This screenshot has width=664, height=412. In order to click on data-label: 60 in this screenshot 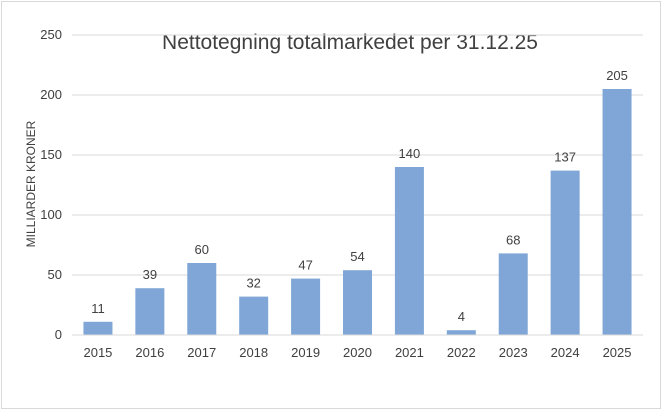, I will do `click(202, 249)`.